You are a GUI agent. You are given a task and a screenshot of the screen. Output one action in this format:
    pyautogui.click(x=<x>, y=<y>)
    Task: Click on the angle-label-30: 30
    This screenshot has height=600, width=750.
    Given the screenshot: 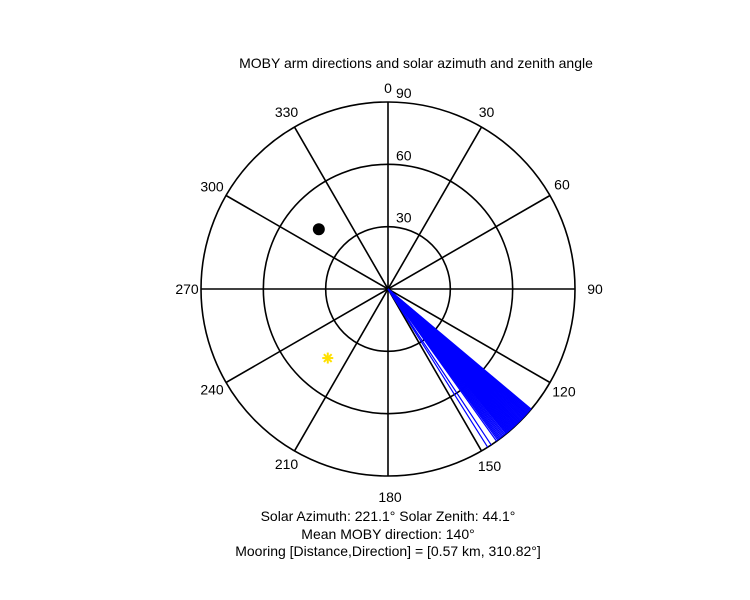 What is the action you would take?
    pyautogui.click(x=487, y=112)
    